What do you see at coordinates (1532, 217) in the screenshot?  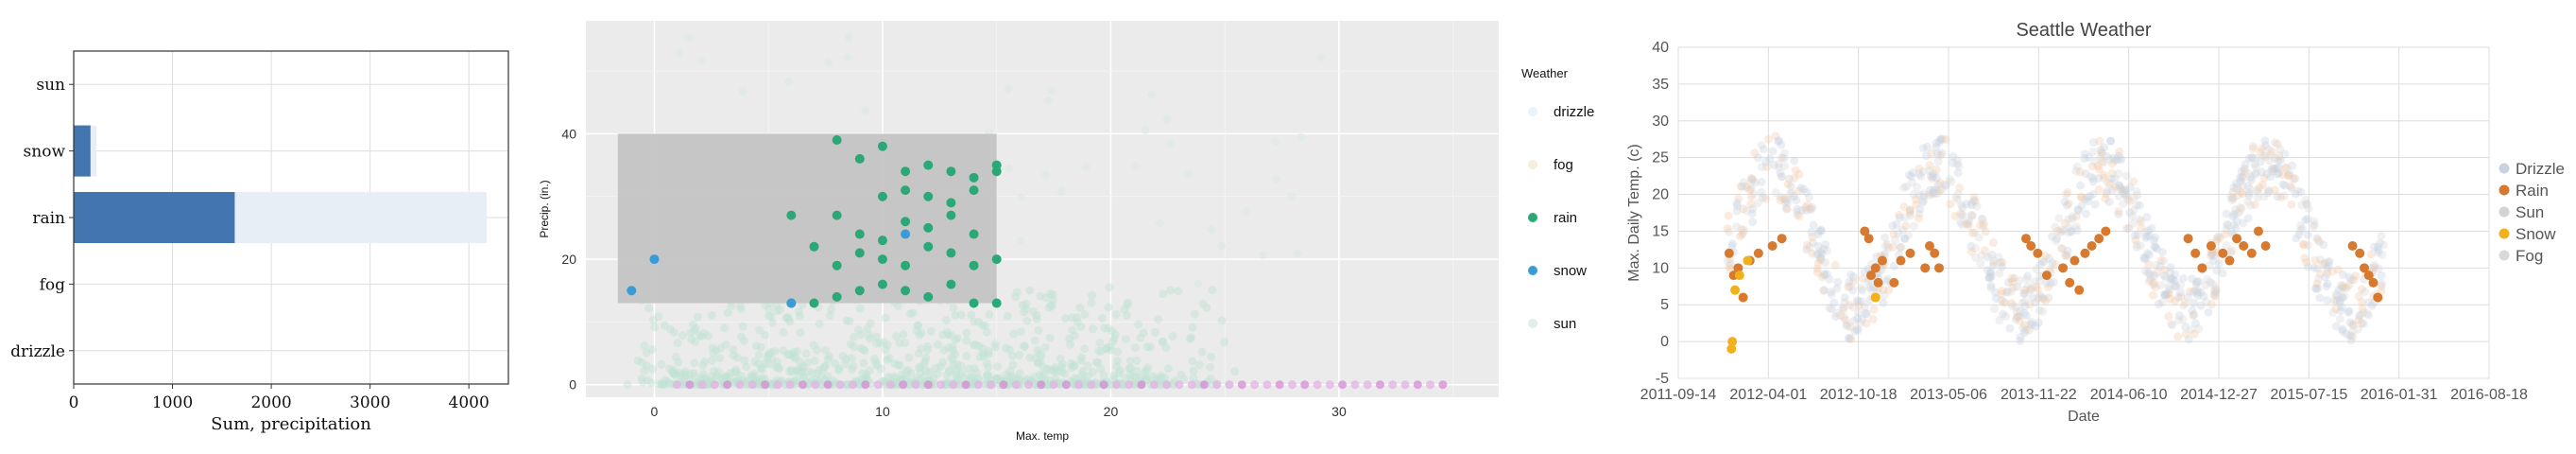 I see `legend-swatch-rain` at bounding box center [1532, 217].